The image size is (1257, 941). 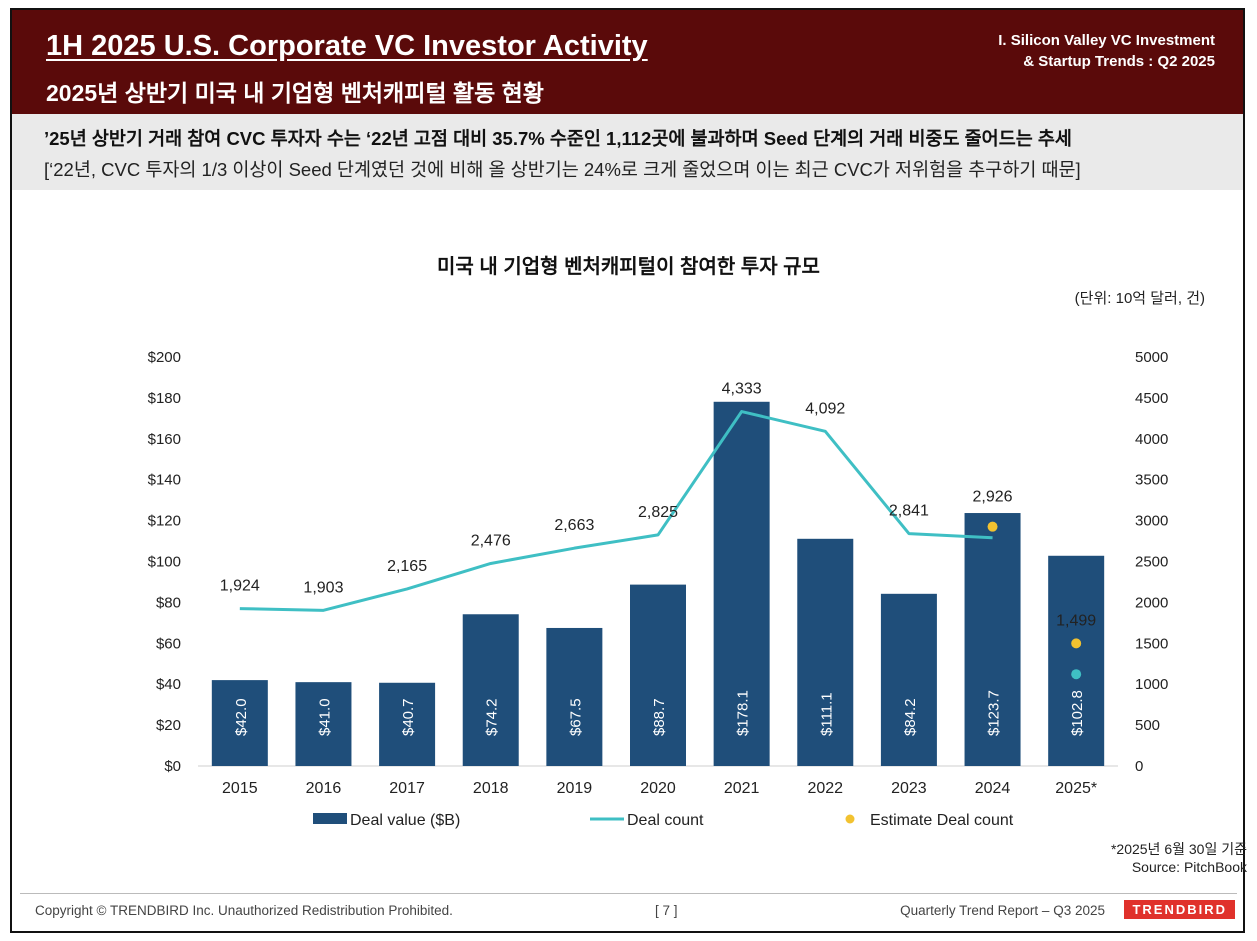 I want to click on deal-count-line, so click(x=616, y=511).